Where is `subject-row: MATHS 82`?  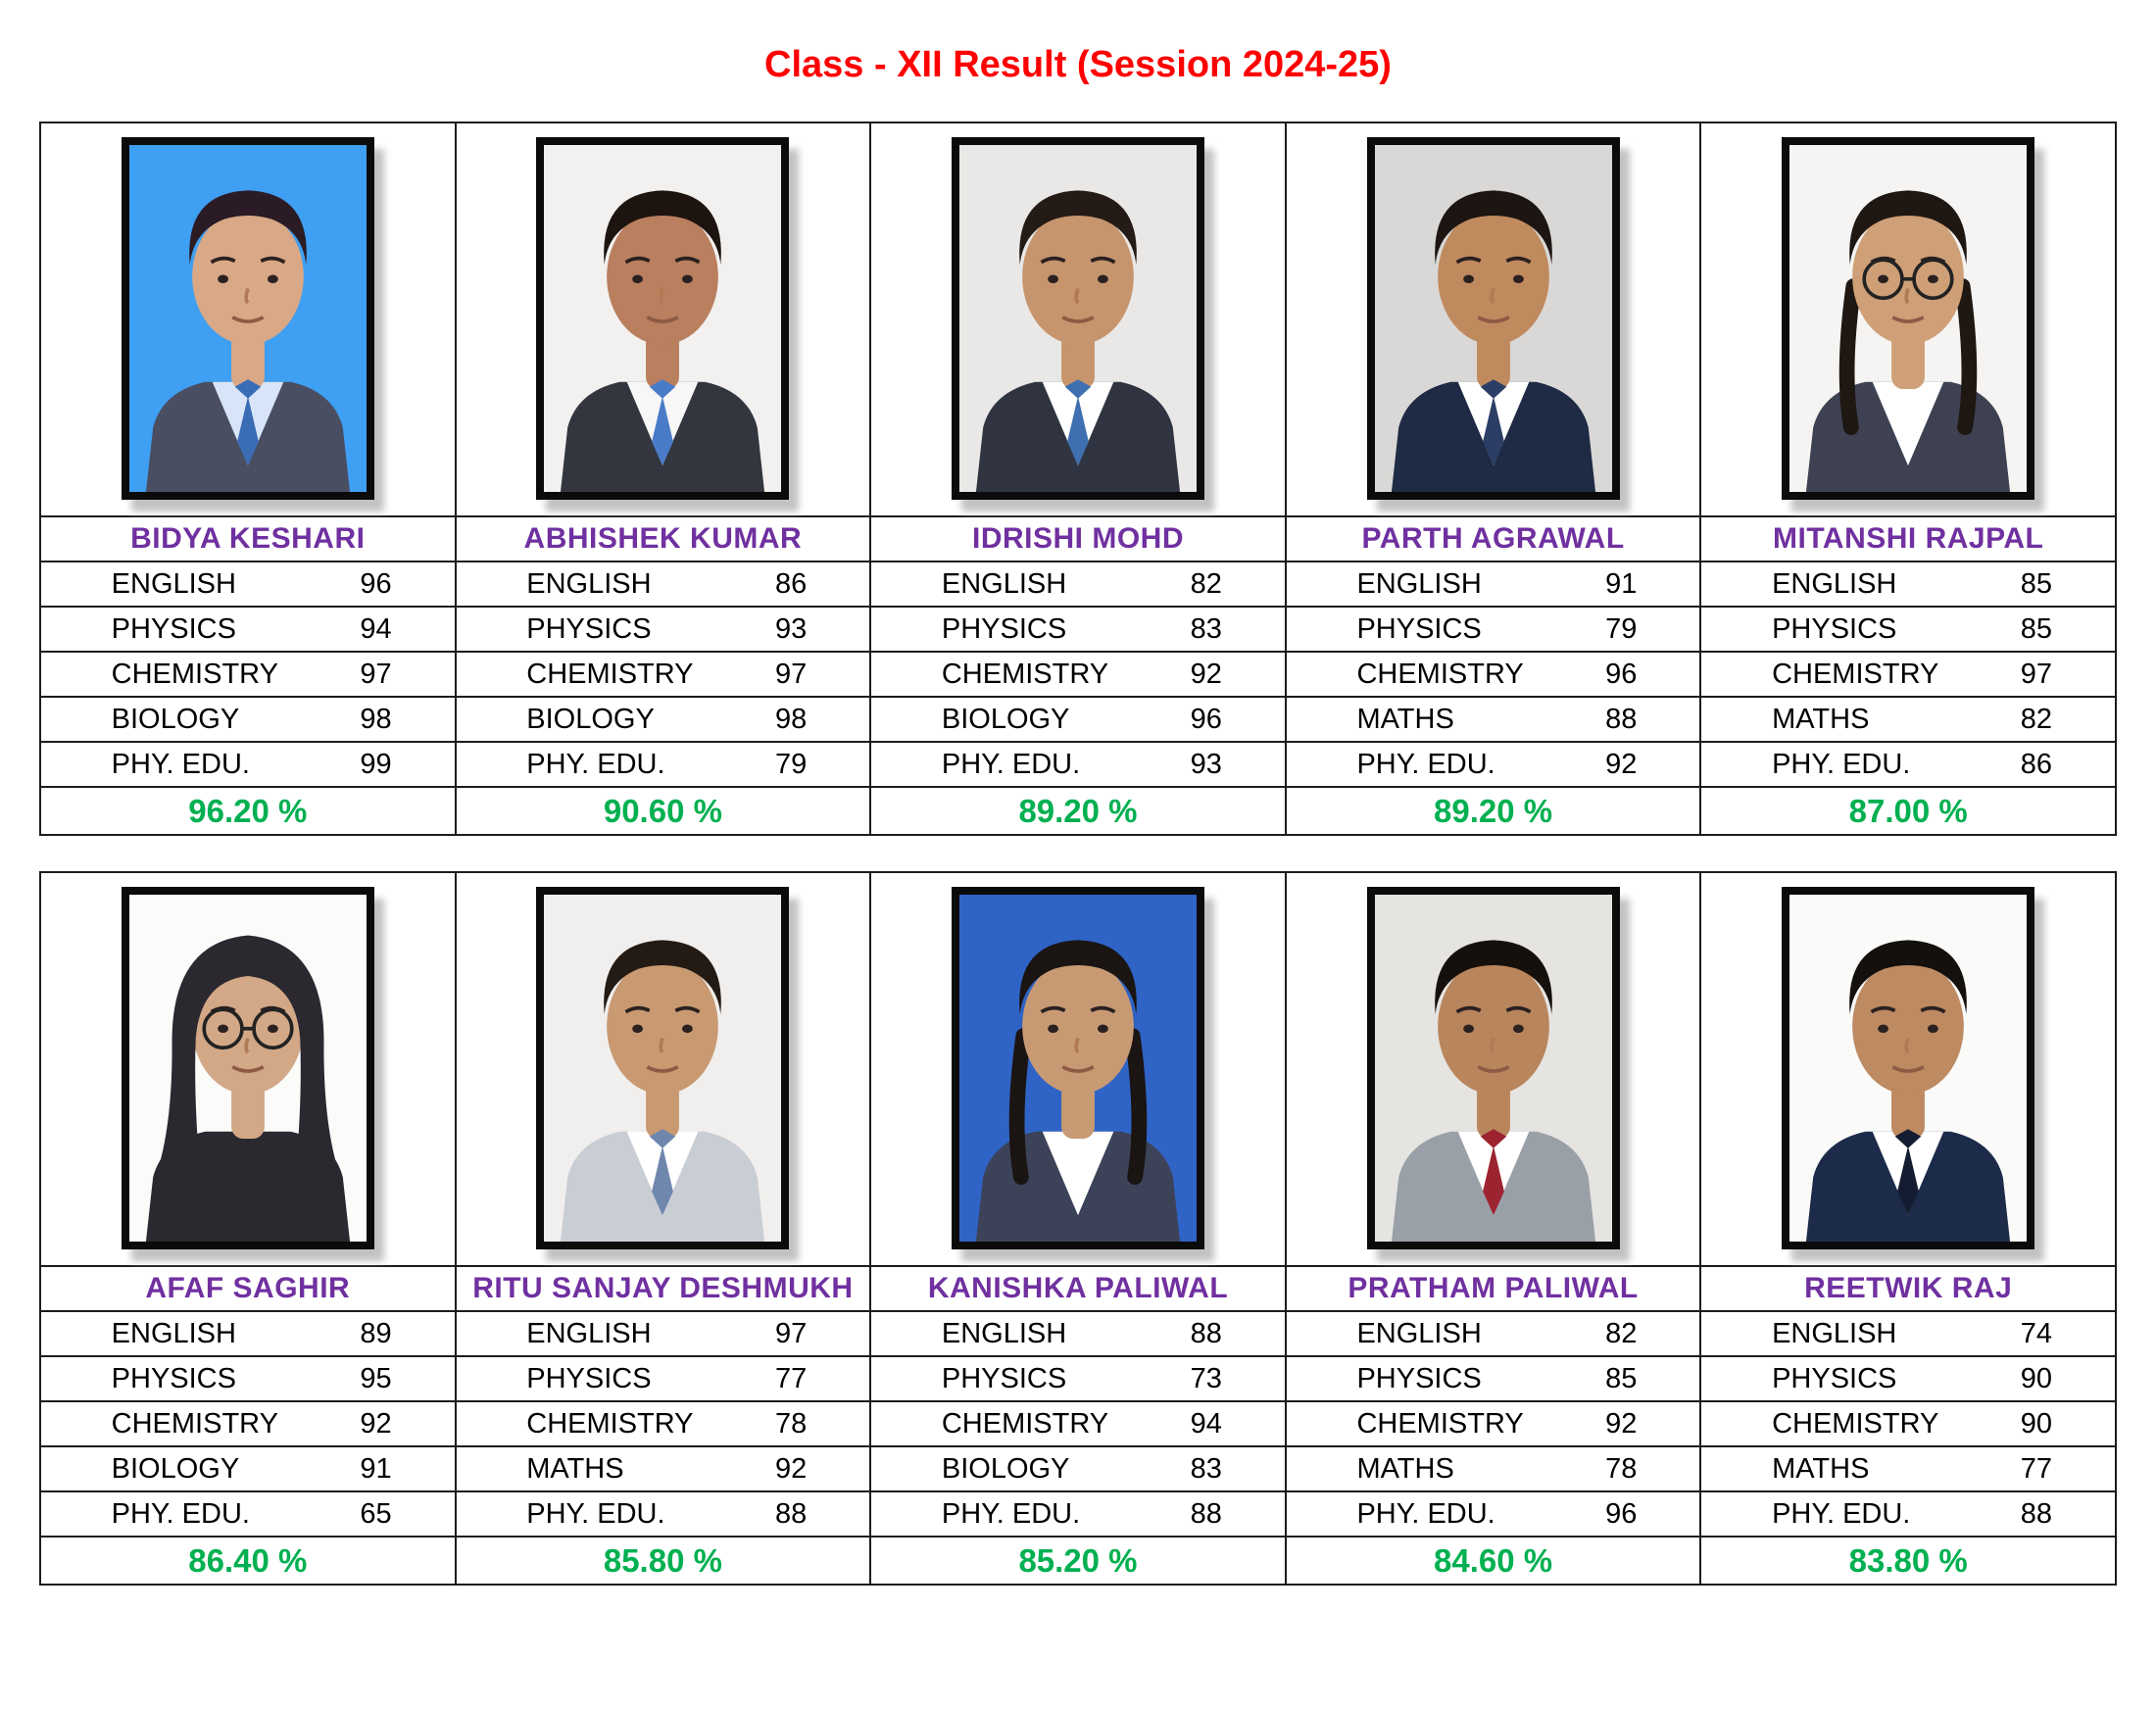
subject-row: MATHS 82 is located at coordinates (1908, 720).